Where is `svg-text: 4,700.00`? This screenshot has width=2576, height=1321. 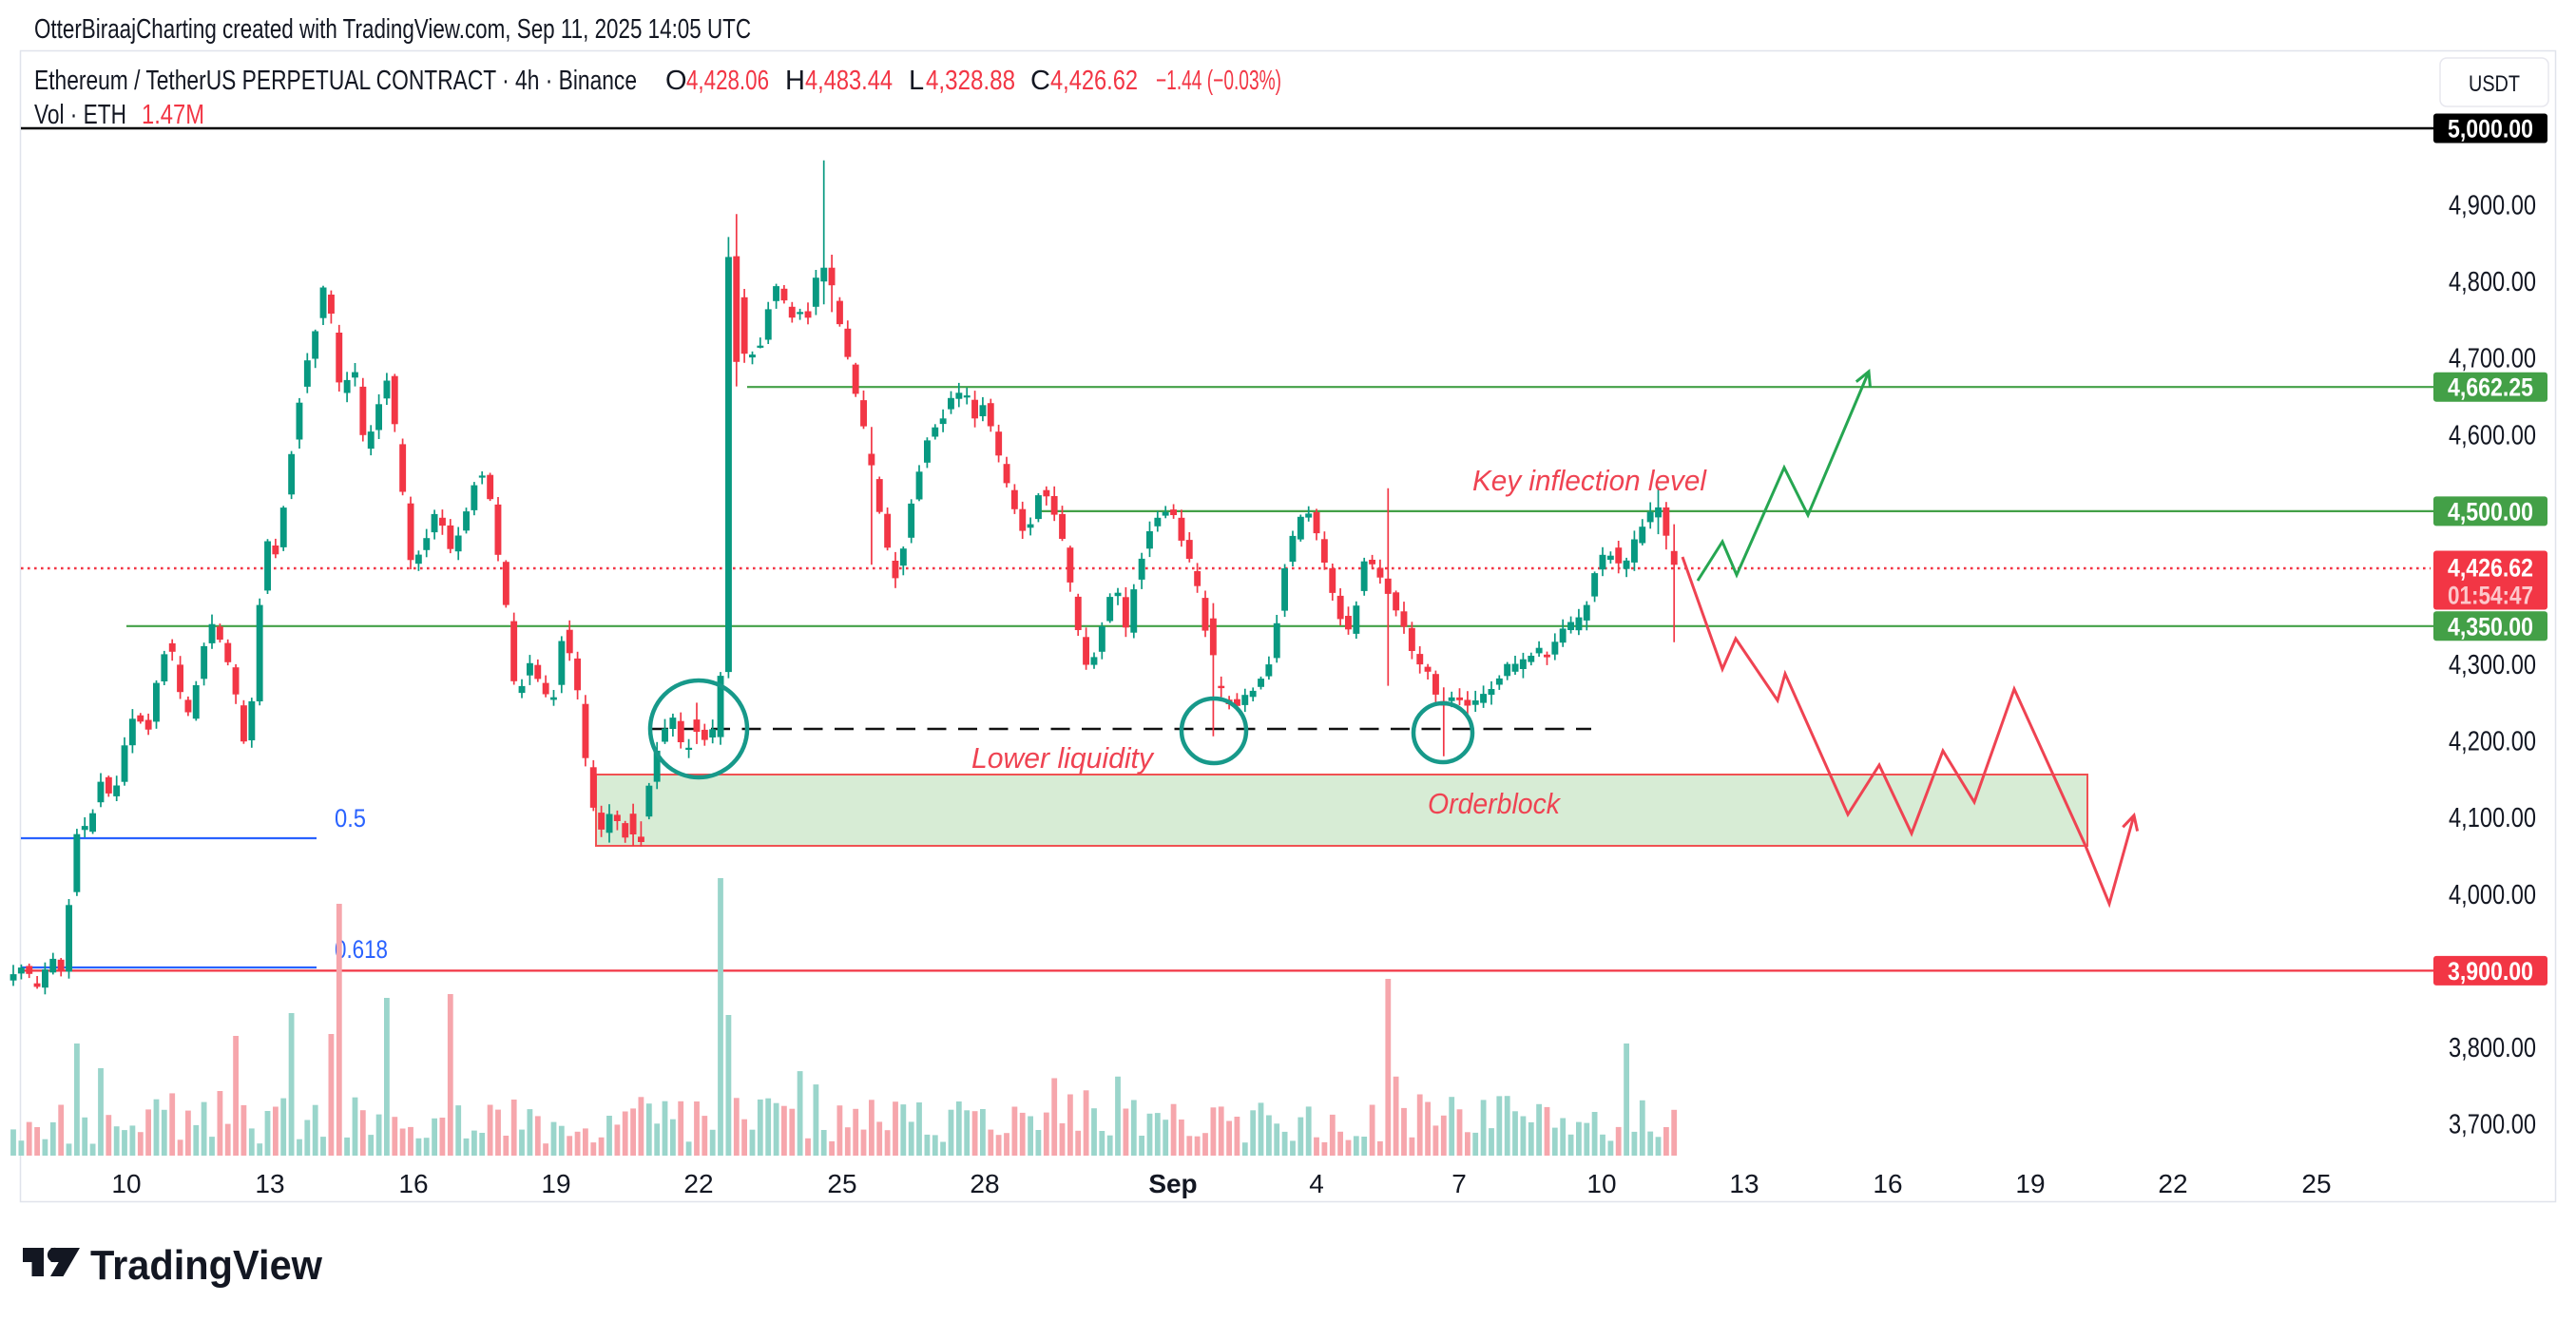 svg-text: 4,700.00 is located at coordinates (2492, 359).